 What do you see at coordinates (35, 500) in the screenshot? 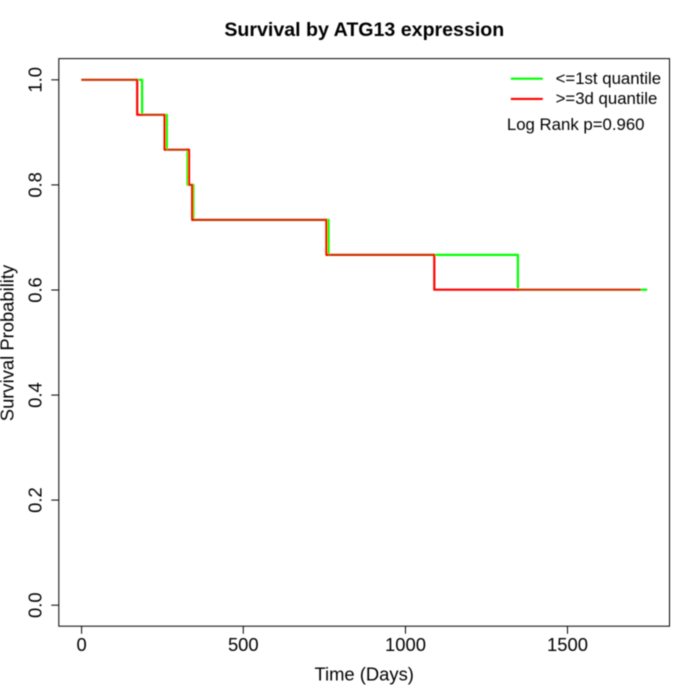
I see `svg-text: 0.2` at bounding box center [35, 500].